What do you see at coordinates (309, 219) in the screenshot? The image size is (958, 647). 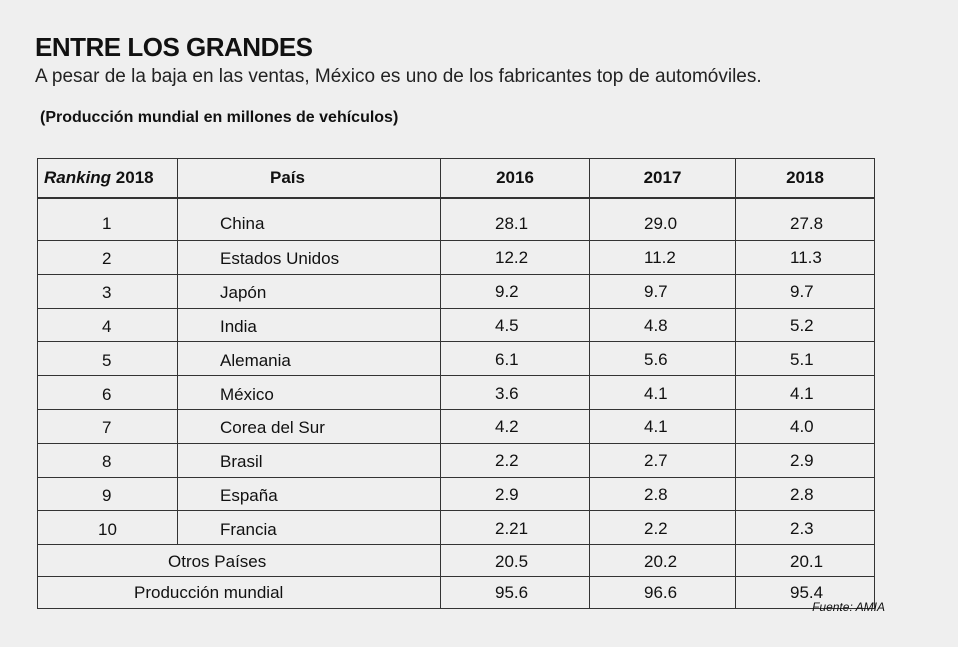 I see `country-cell: China` at bounding box center [309, 219].